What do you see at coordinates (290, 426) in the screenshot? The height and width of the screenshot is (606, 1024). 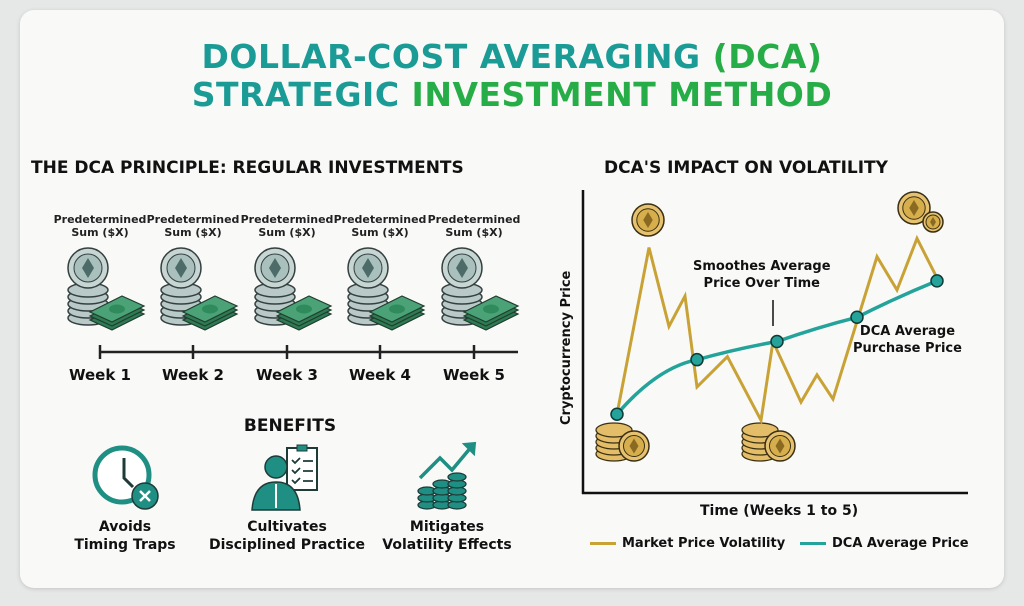 I see `benefits-heading: BENEFITS` at bounding box center [290, 426].